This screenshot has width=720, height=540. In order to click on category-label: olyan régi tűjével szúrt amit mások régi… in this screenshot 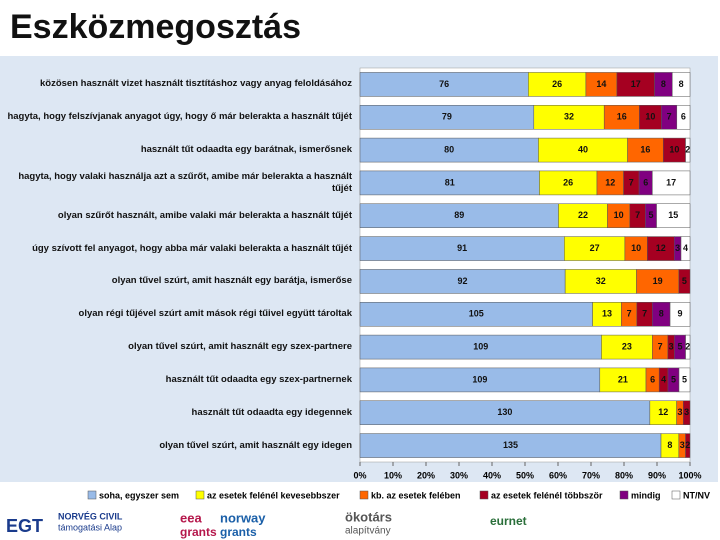, I will do `click(215, 314)`.